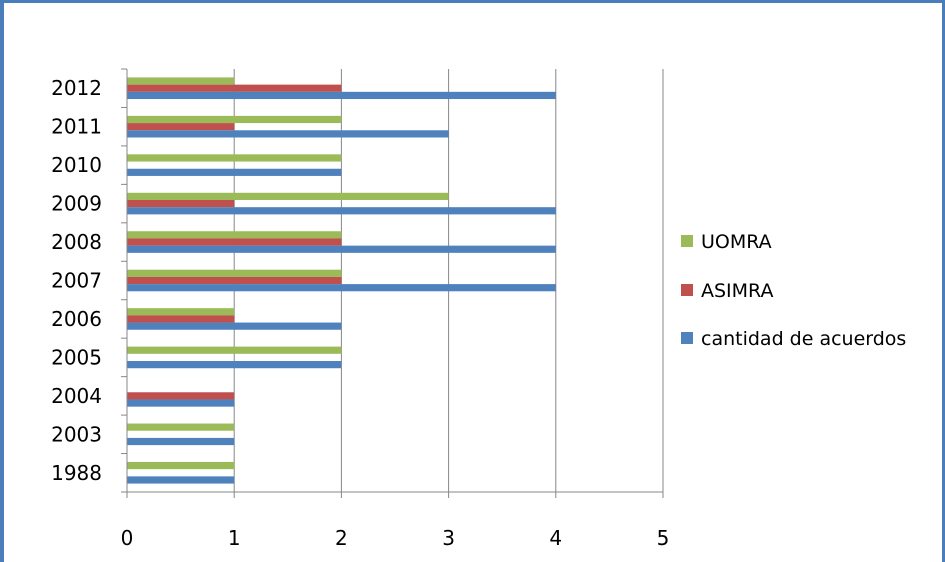 The height and width of the screenshot is (562, 945). I want to click on y-tick-label: 2009, so click(76, 204).